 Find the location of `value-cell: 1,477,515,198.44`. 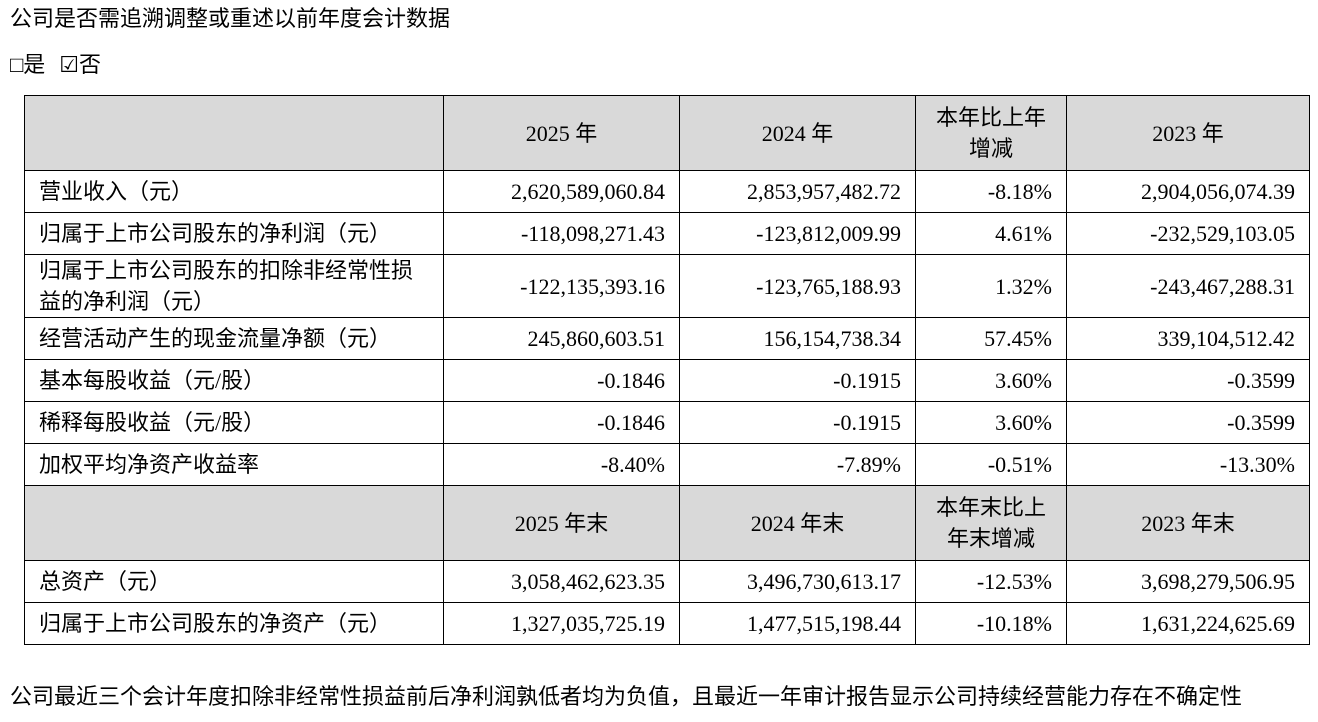

value-cell: 1,477,515,198.44 is located at coordinates (797, 623).